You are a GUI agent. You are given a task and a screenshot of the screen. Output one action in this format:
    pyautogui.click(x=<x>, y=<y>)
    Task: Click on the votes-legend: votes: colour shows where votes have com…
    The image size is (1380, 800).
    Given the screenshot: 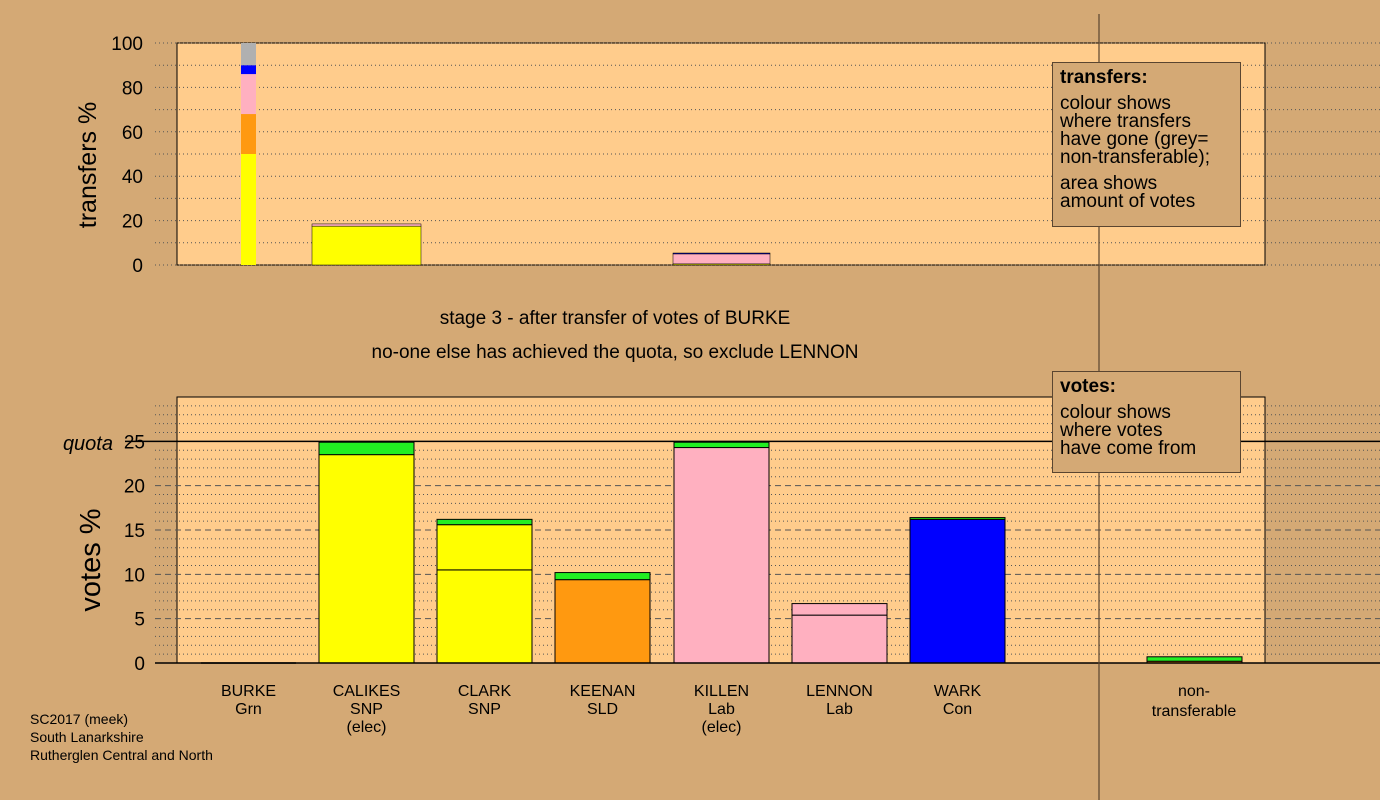 What is the action you would take?
    pyautogui.click(x=1146, y=422)
    